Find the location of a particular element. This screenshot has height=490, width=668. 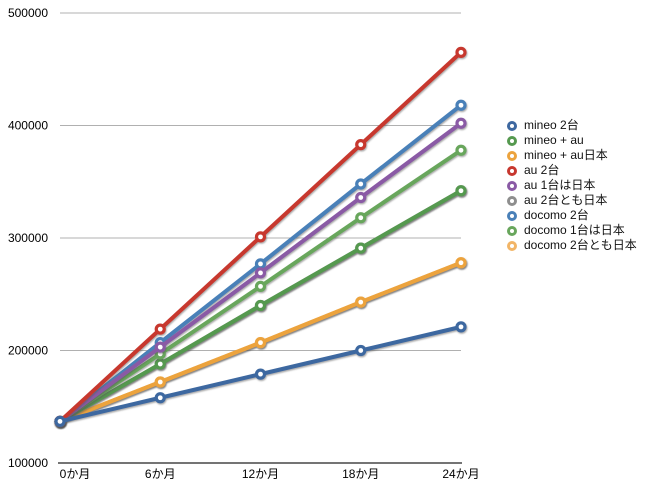

legend-label: docomo 2台 is located at coordinates (556, 215).